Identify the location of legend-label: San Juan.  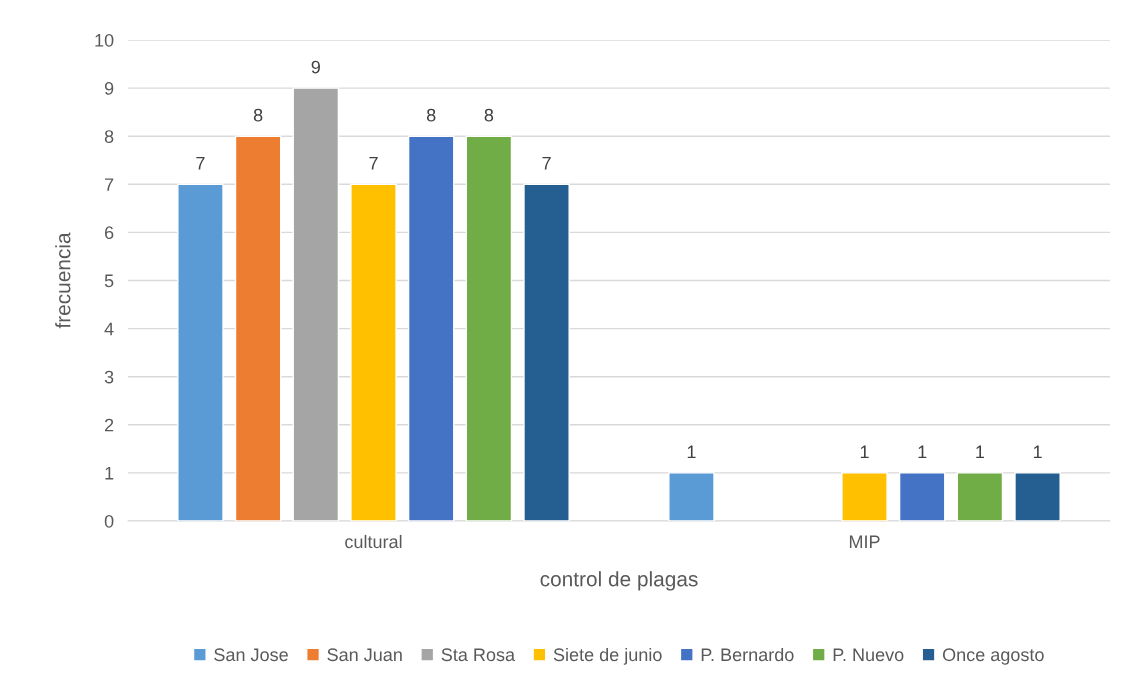
(364, 655).